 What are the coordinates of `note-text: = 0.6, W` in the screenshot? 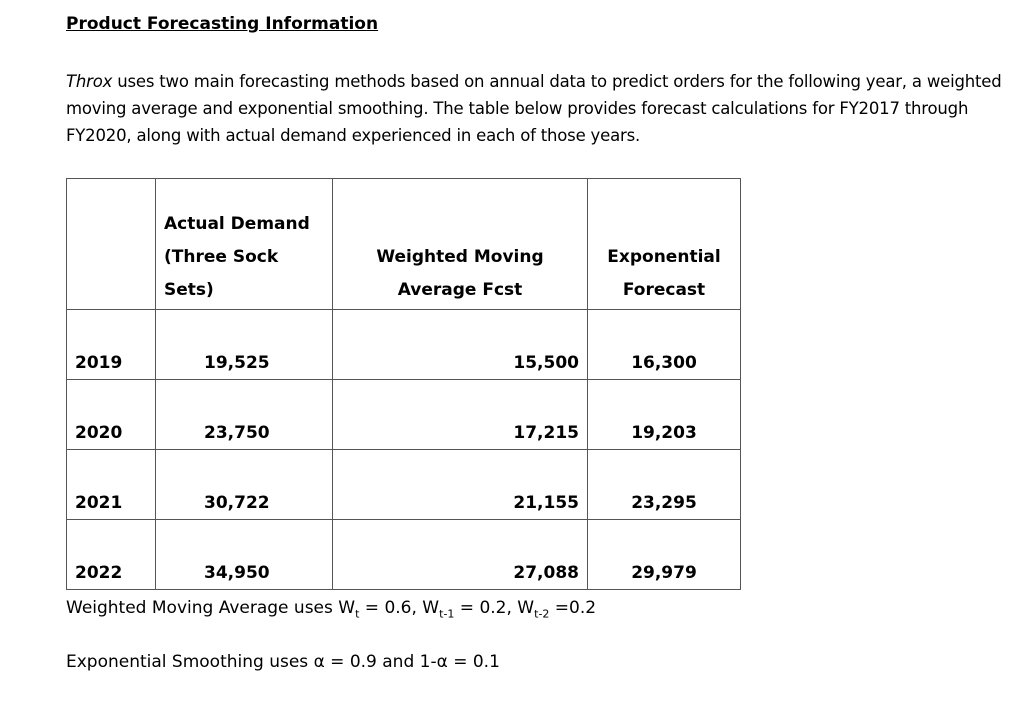 It's located at (399, 608).